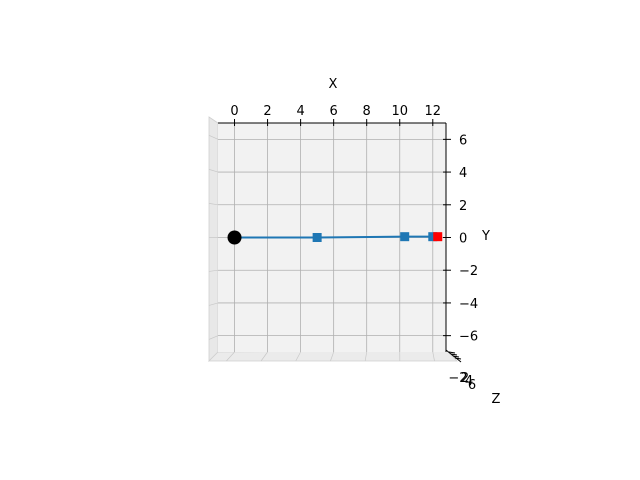  I want to click on x-tick-label: 8, so click(367, 111).